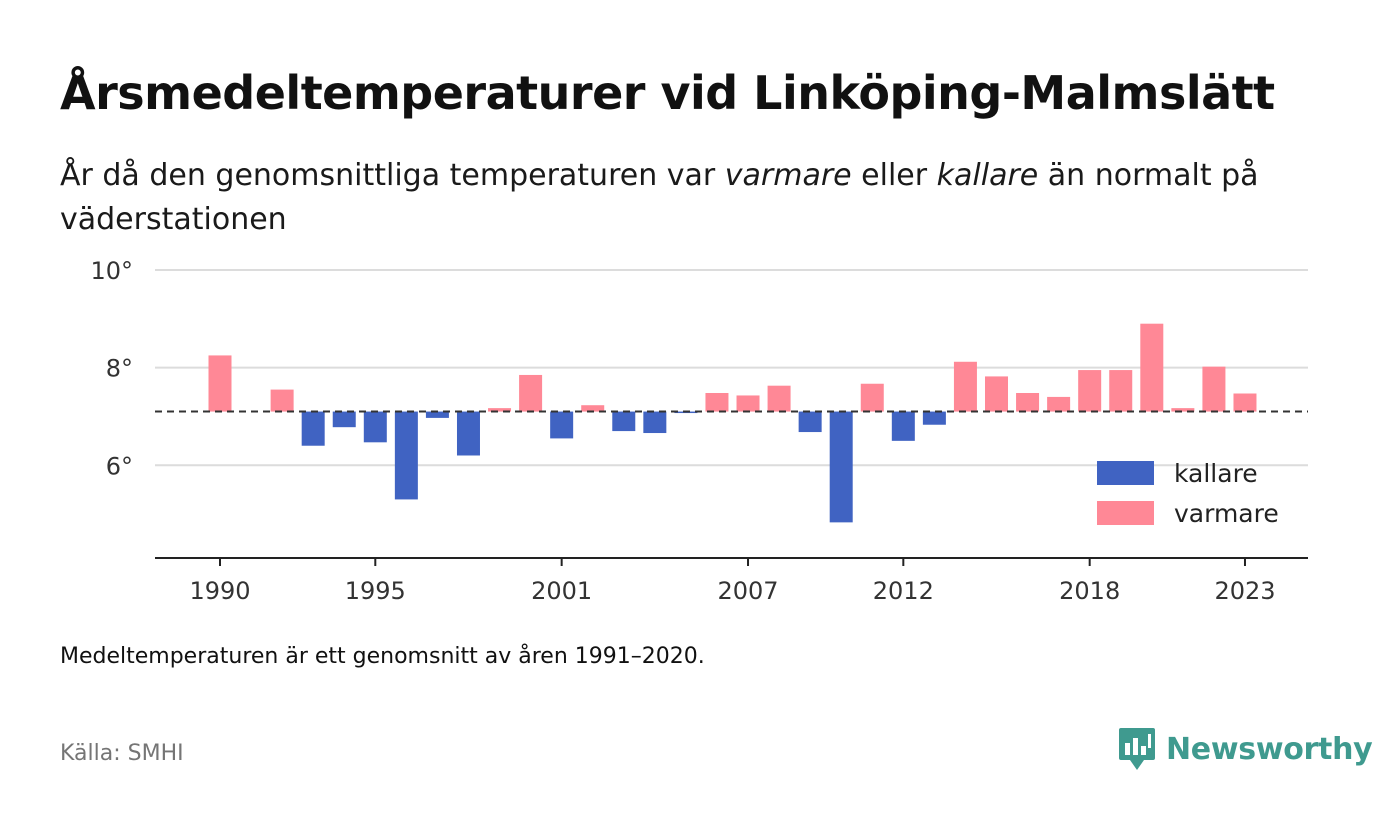 The width and height of the screenshot is (1400, 831). I want to click on bar-varmare-2008, so click(779, 398).